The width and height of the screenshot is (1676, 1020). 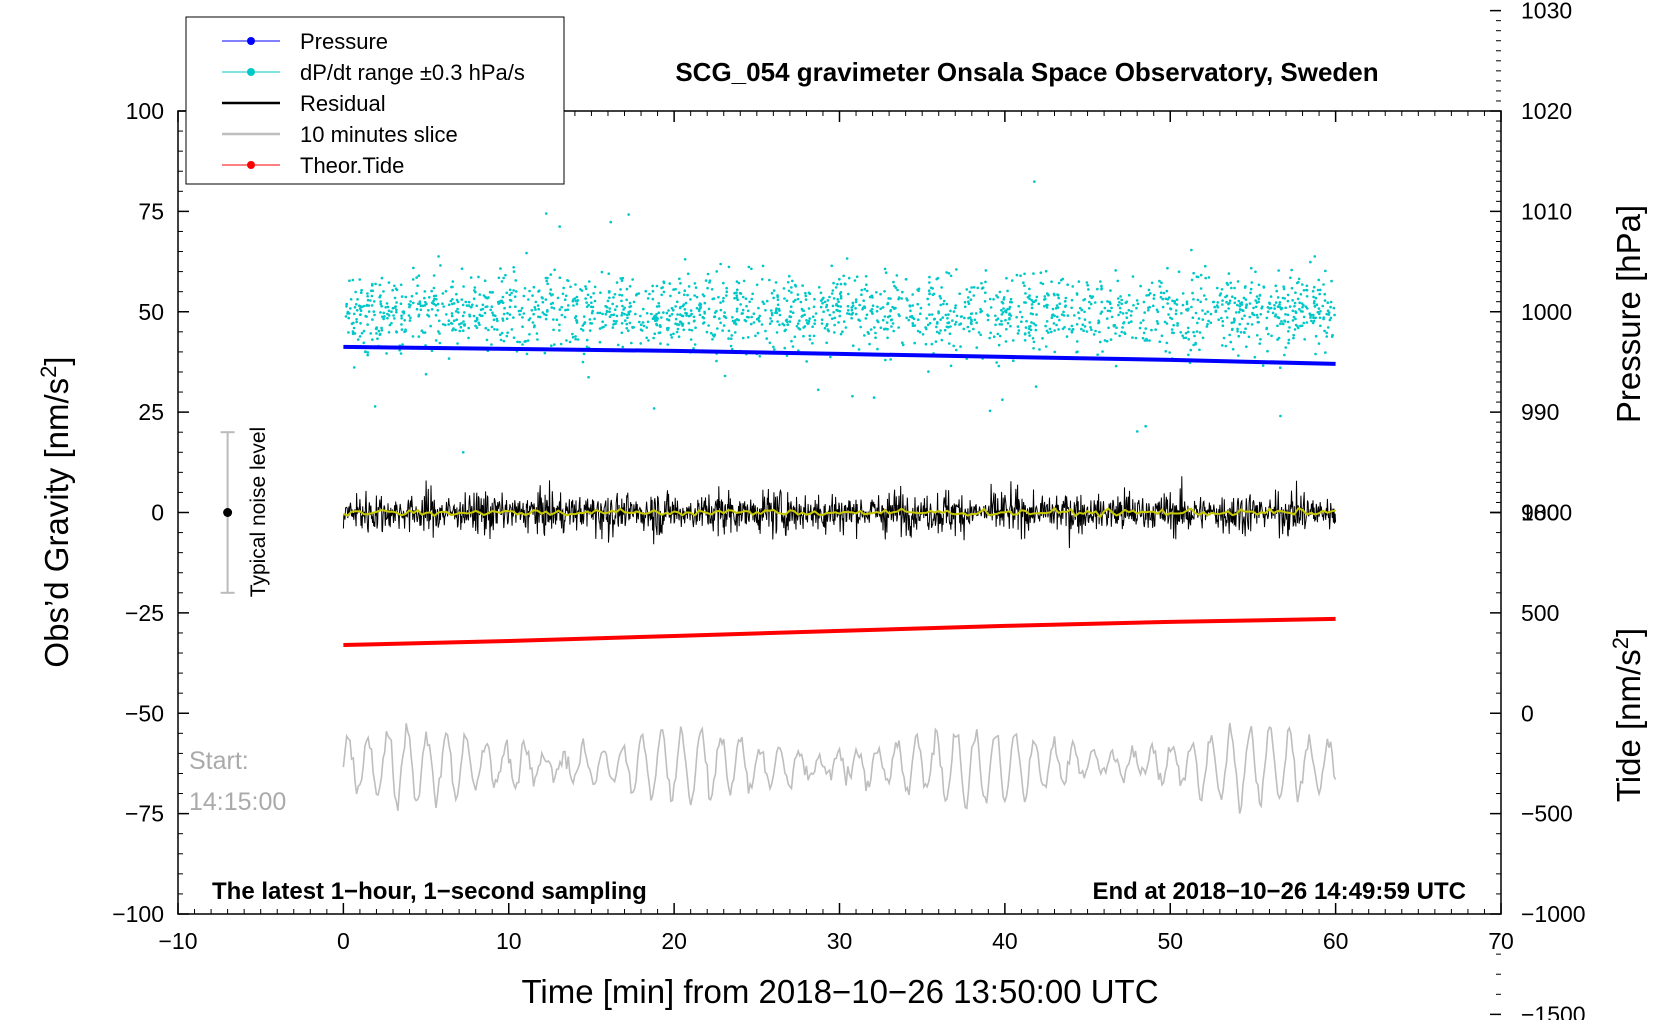 I want to click on legend-label-tide: Theor.Tide, so click(x=352, y=165).